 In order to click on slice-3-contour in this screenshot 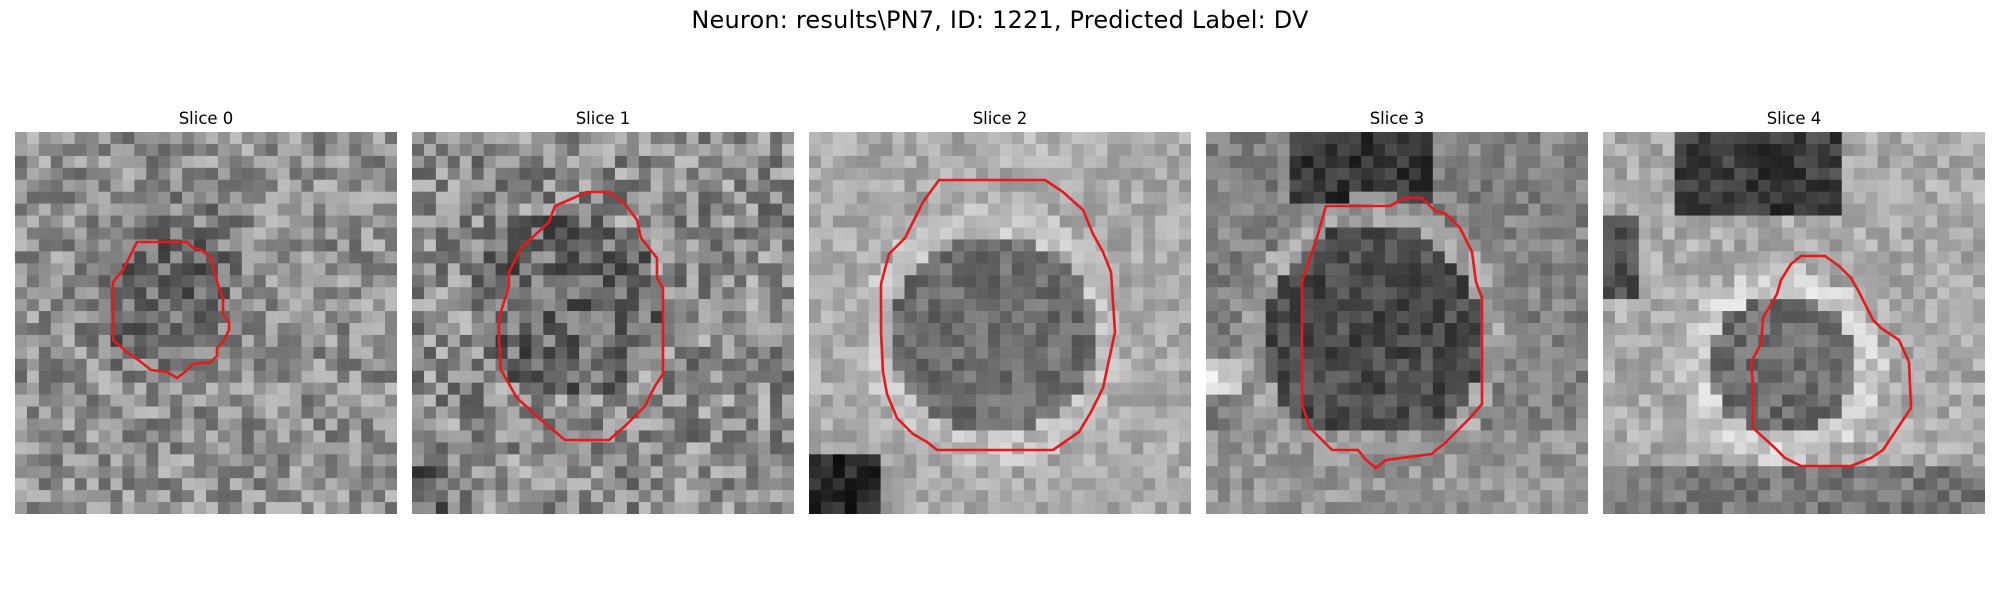, I will do `click(1392, 333)`.